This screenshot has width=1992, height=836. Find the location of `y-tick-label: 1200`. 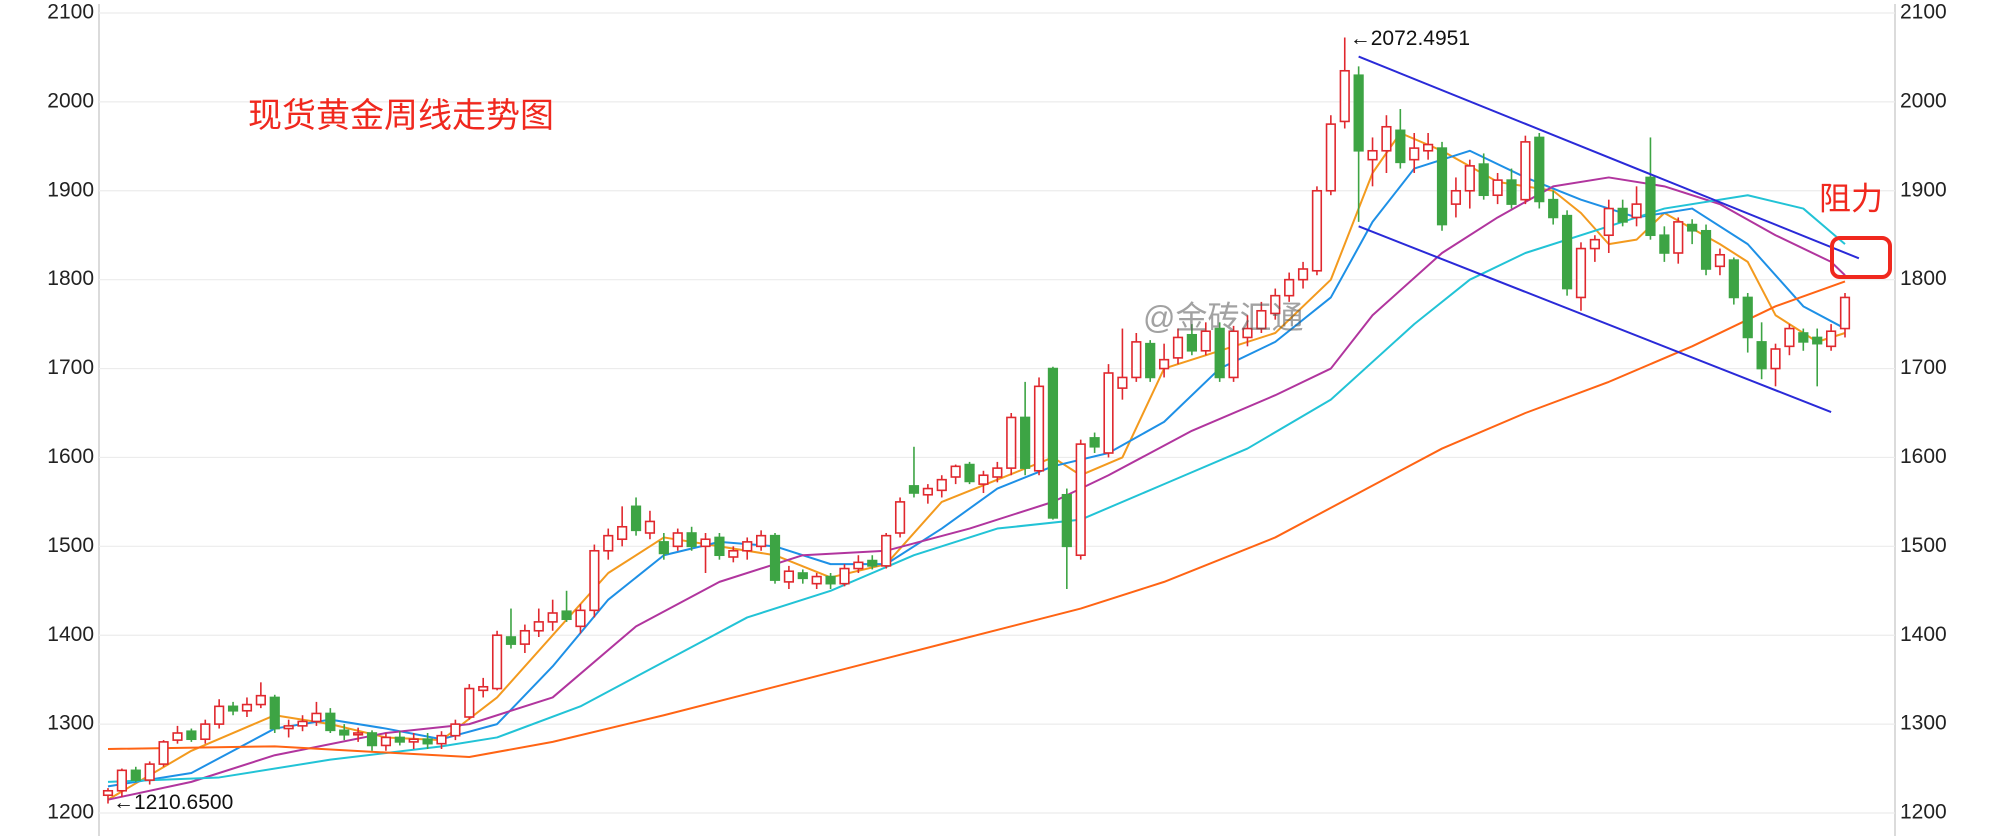

y-tick-label: 1200 is located at coordinates (70, 812).